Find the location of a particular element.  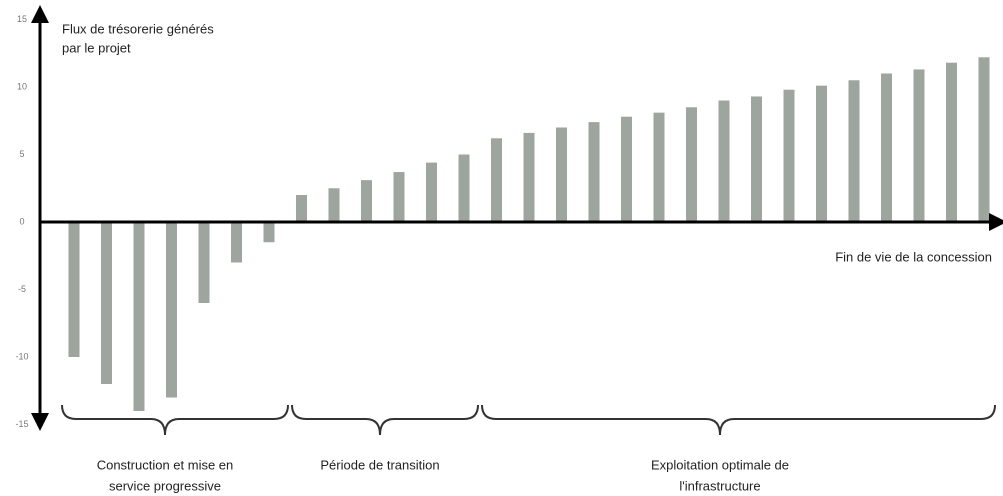

y-tick-label: 15 is located at coordinates (22, 19).